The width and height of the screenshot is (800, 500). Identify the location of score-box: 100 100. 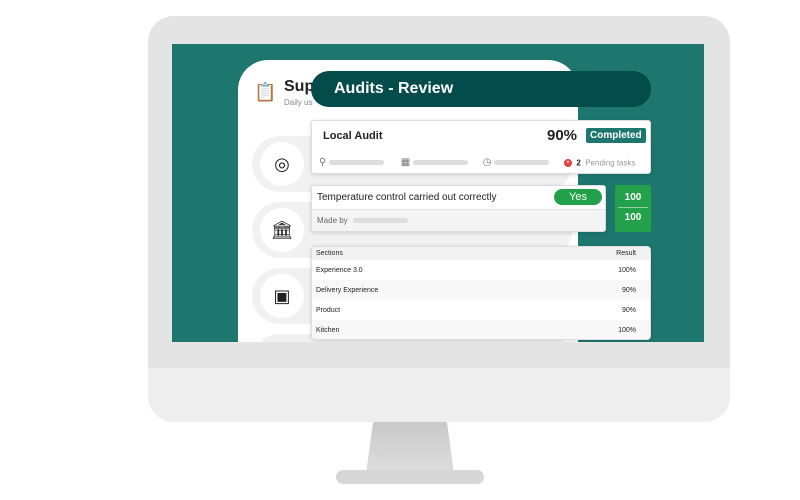
(633, 208).